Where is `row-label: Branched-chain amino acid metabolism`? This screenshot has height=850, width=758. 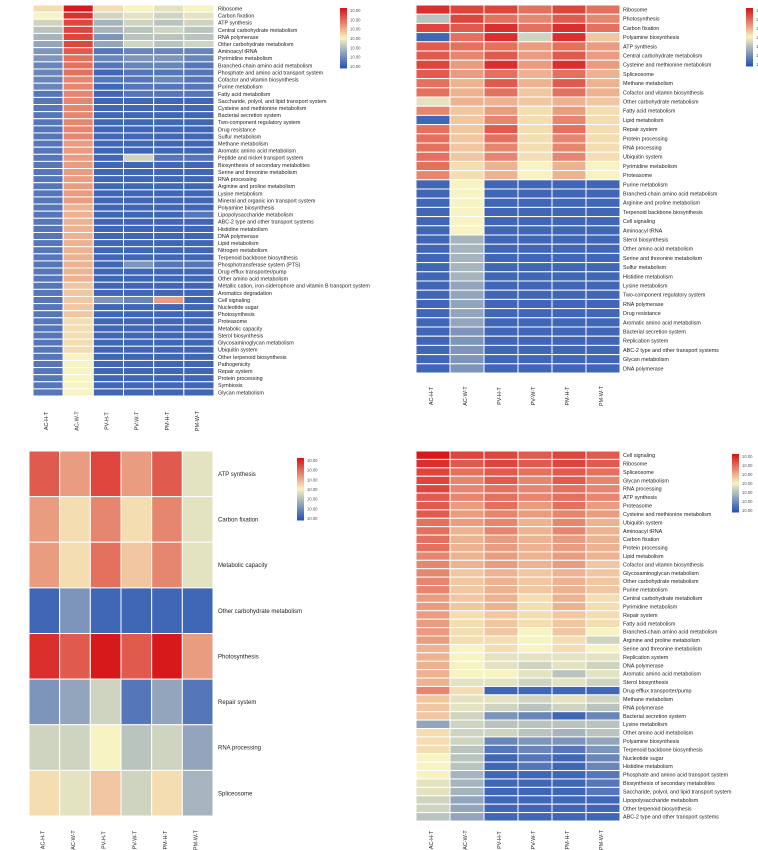 row-label: Branched-chain amino acid metabolism is located at coordinates (265, 66).